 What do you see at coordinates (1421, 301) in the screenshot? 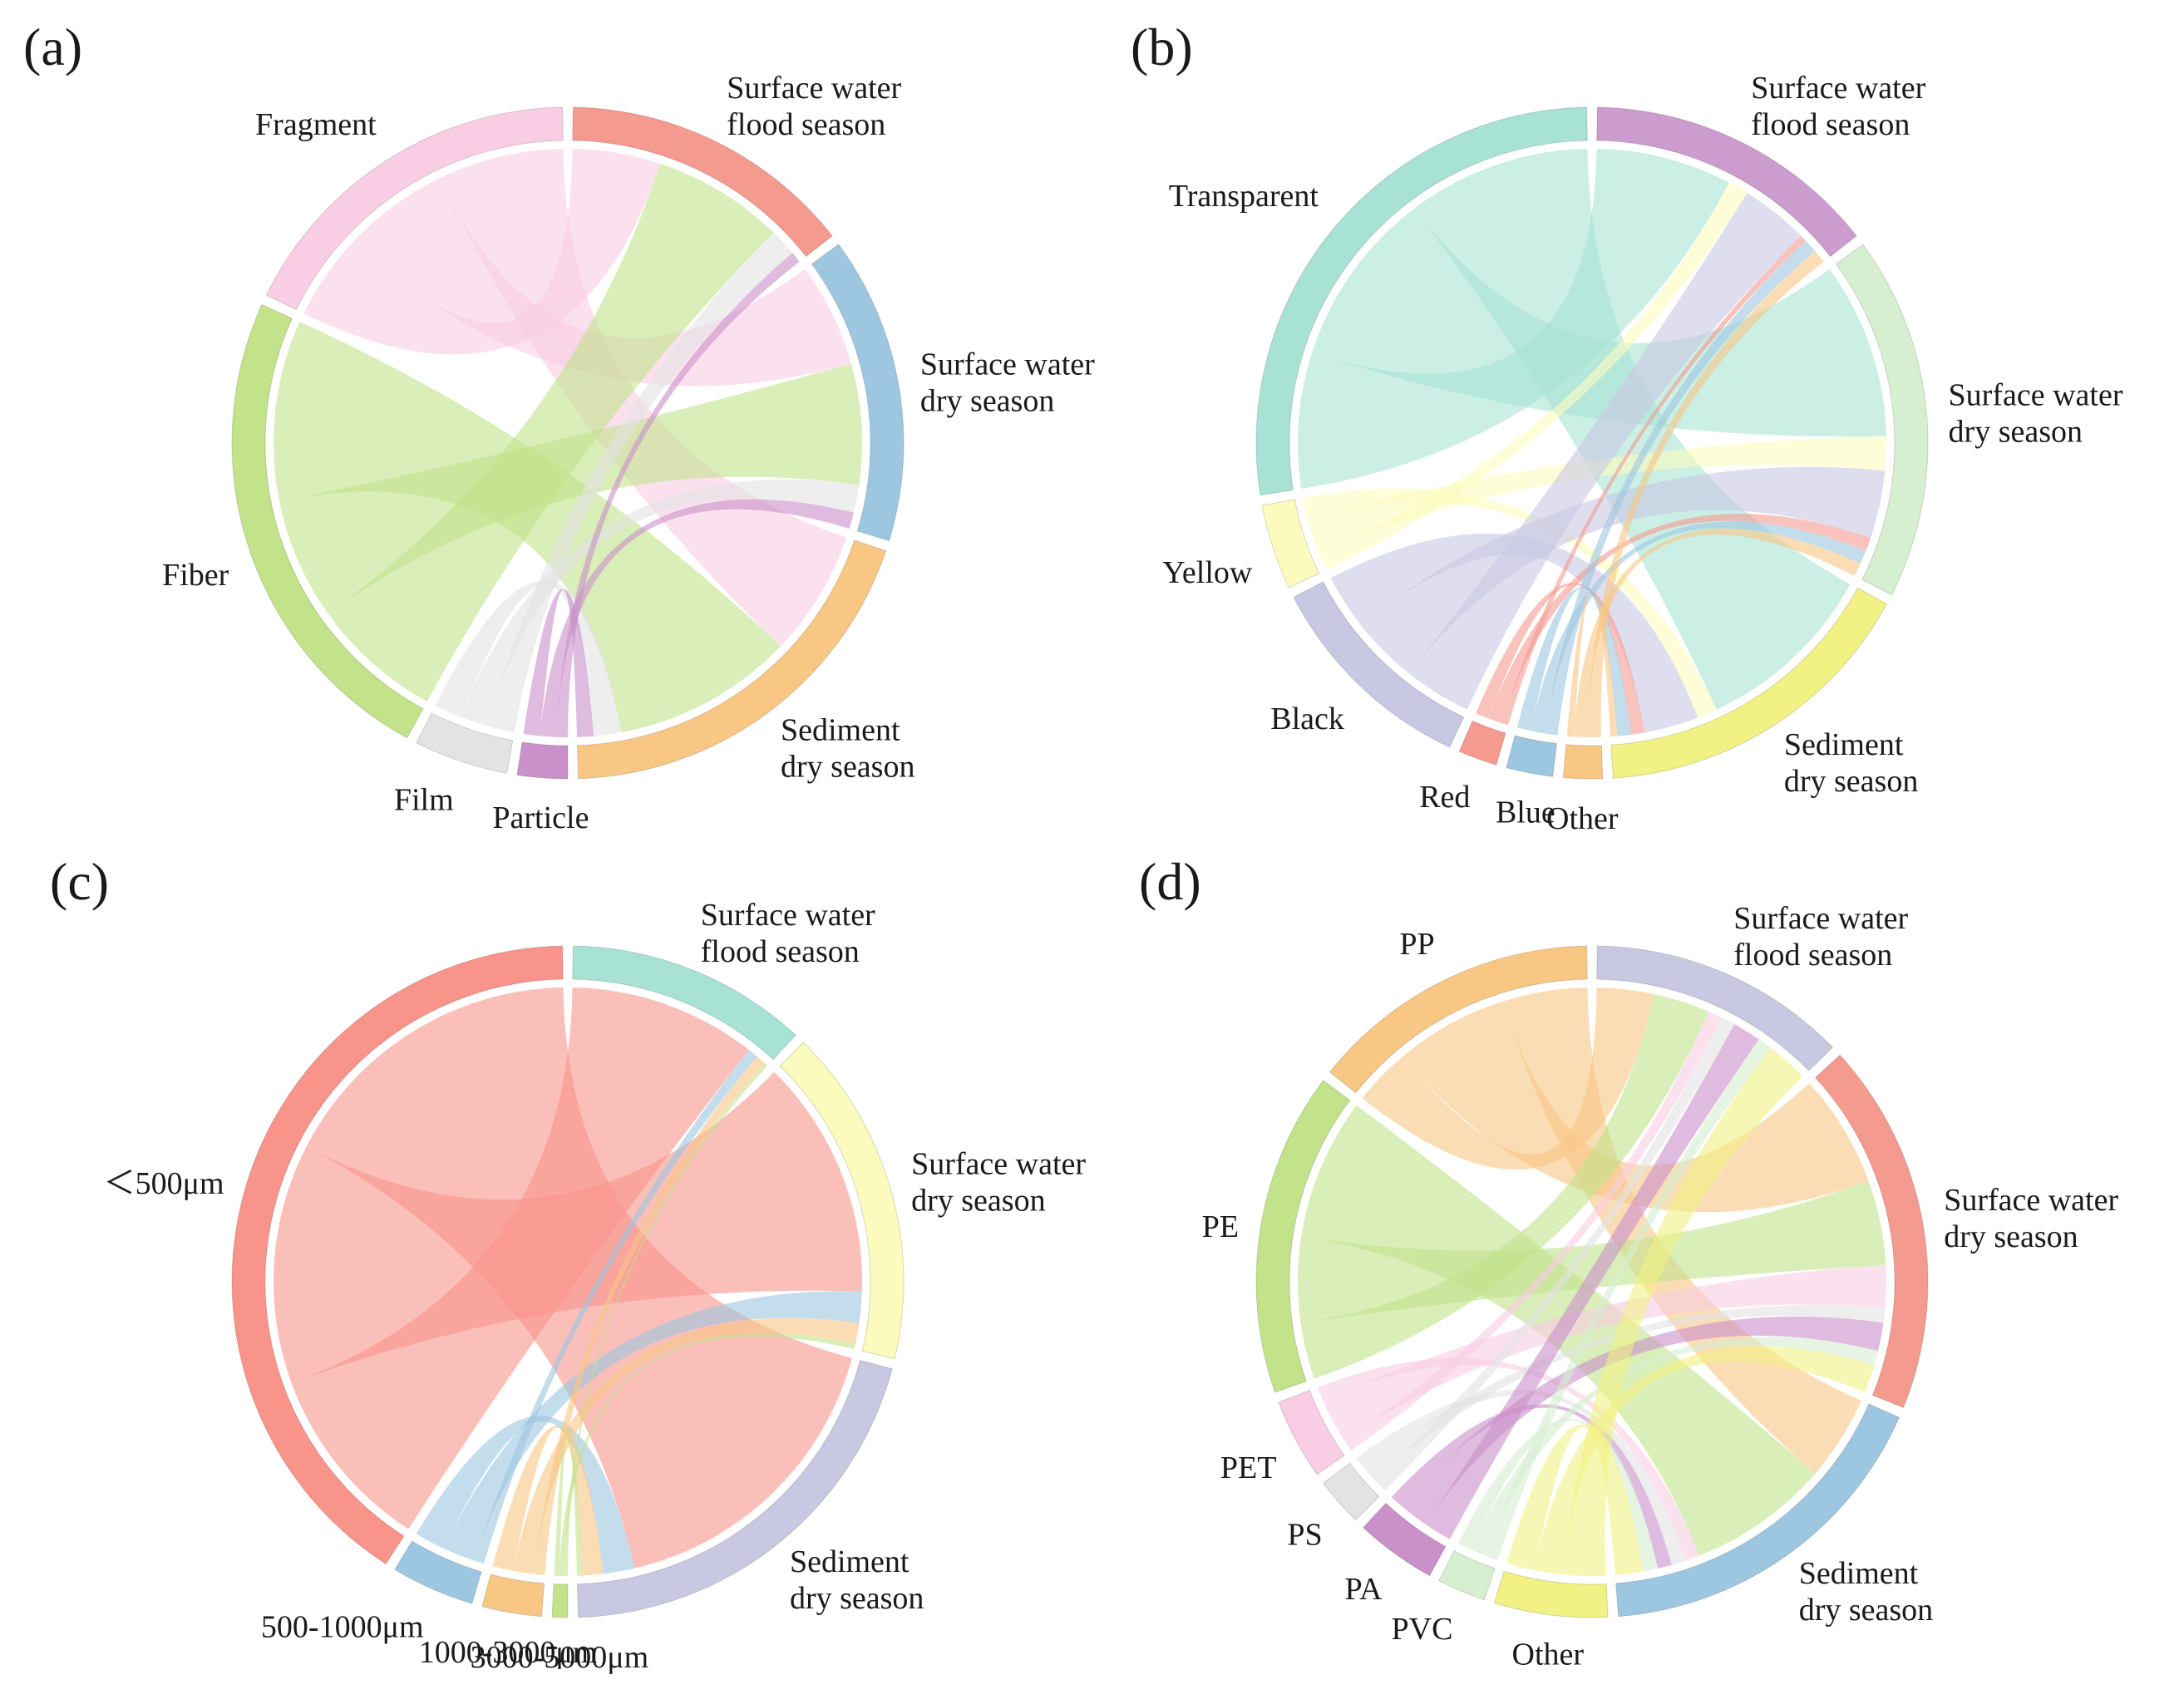
I see `arc-segment-transparent` at bounding box center [1421, 301].